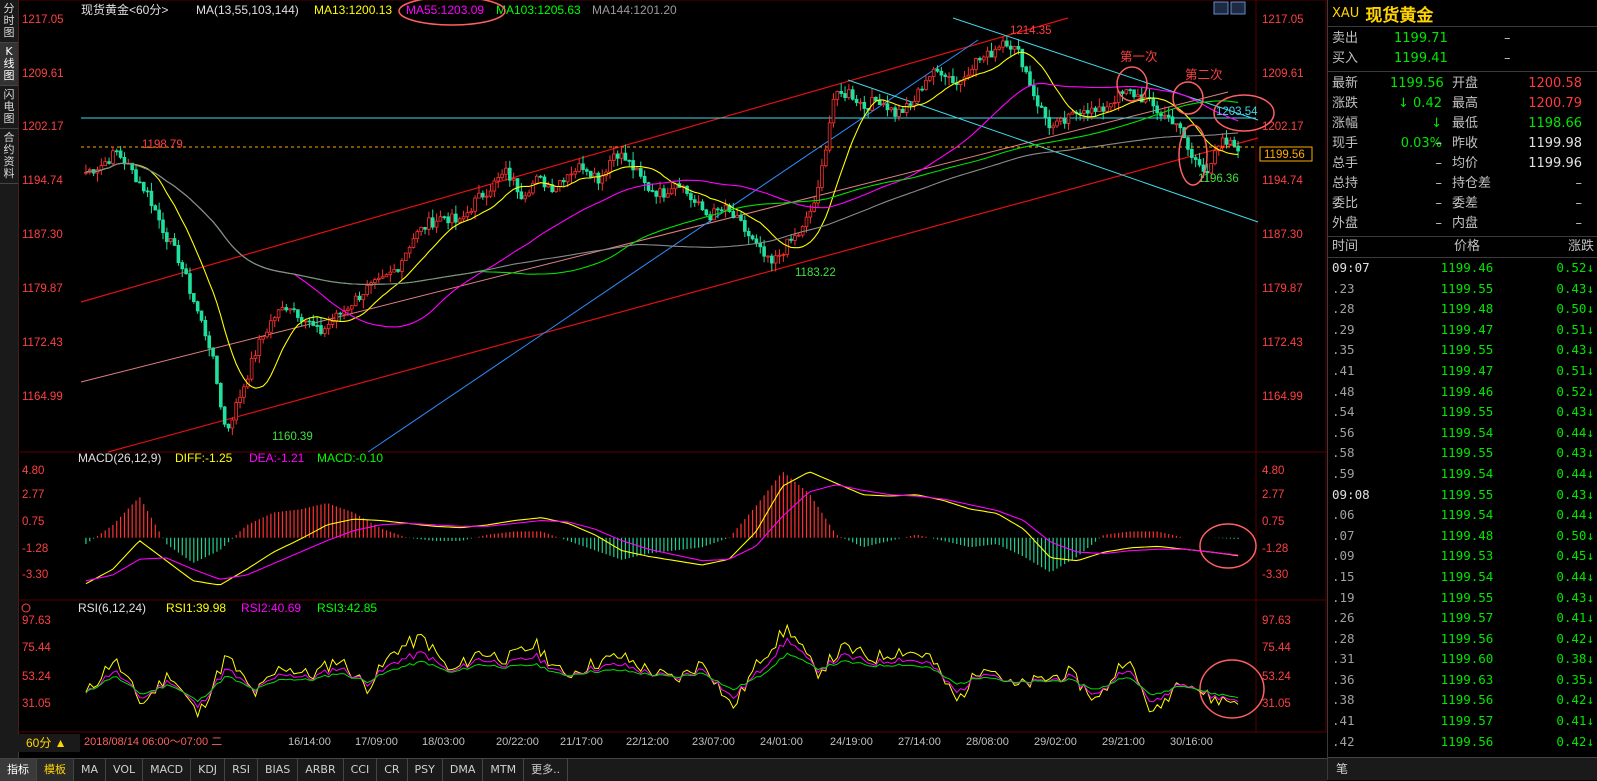 The height and width of the screenshot is (781, 1597). I want to click on stat-cell: –, so click(1439, 163).